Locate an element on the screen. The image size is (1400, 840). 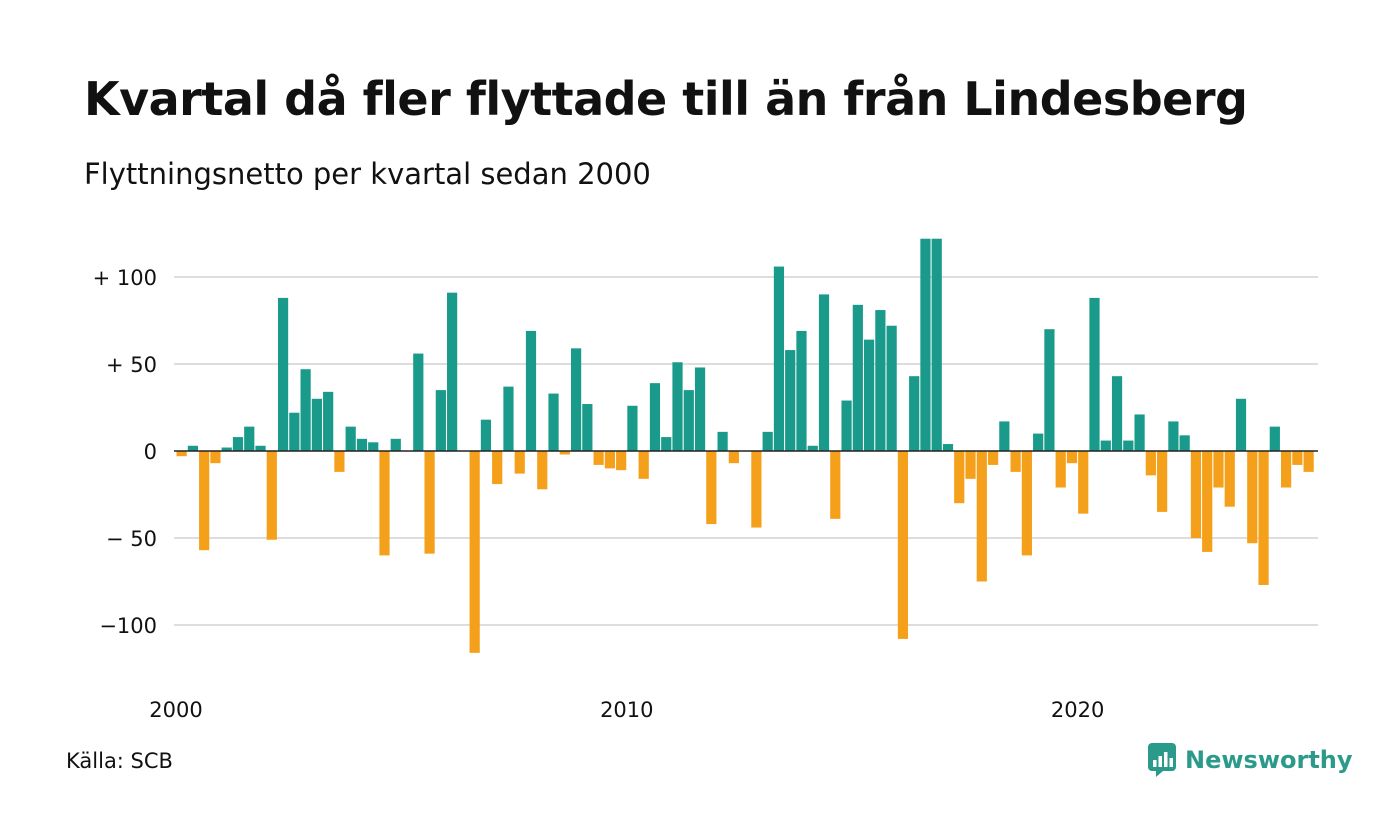
bar-2008K4 is located at coordinates (576, 399).